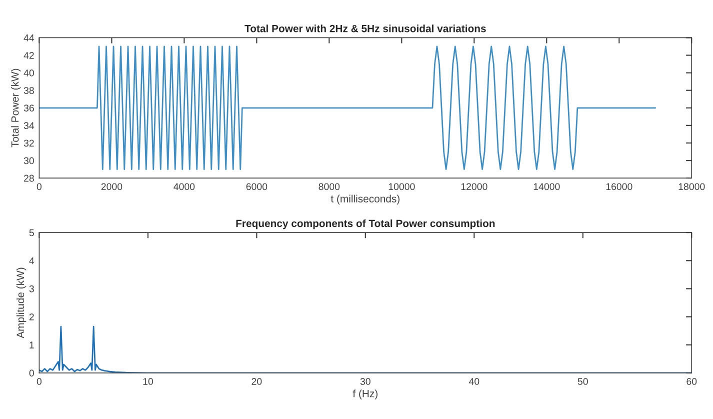  I want to click on x-tick-label: 40, so click(474, 381).